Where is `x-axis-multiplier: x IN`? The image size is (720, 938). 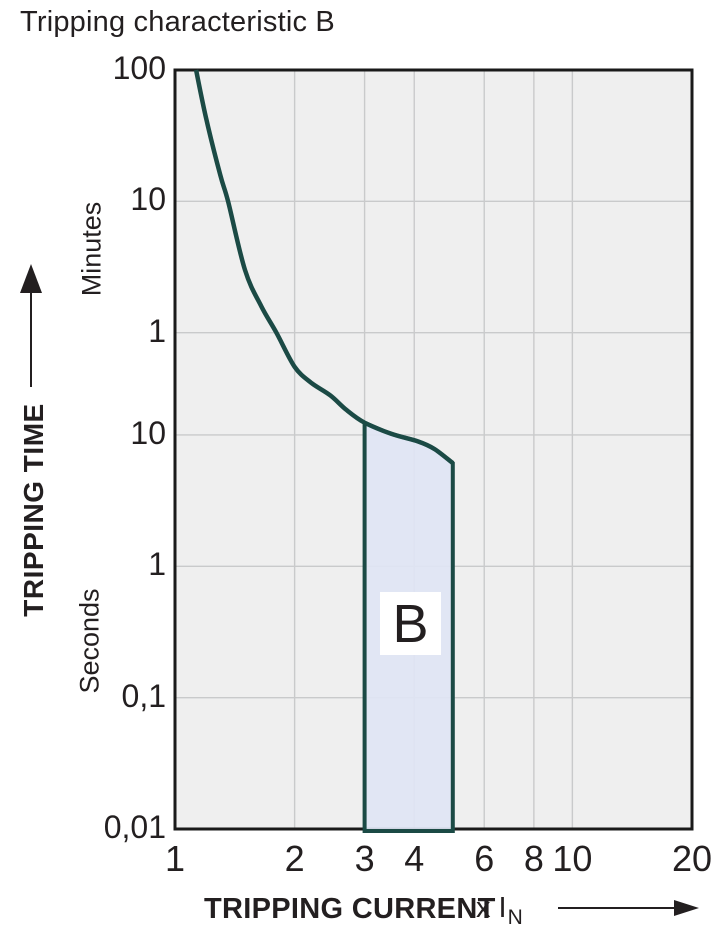 x-axis-multiplier: x IN is located at coordinates (499, 911).